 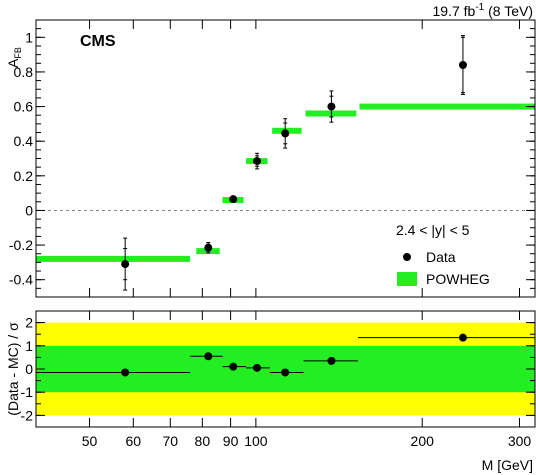 What do you see at coordinates (29, 323) in the screenshot?
I see `ratio-y-tick-label: 2` at bounding box center [29, 323].